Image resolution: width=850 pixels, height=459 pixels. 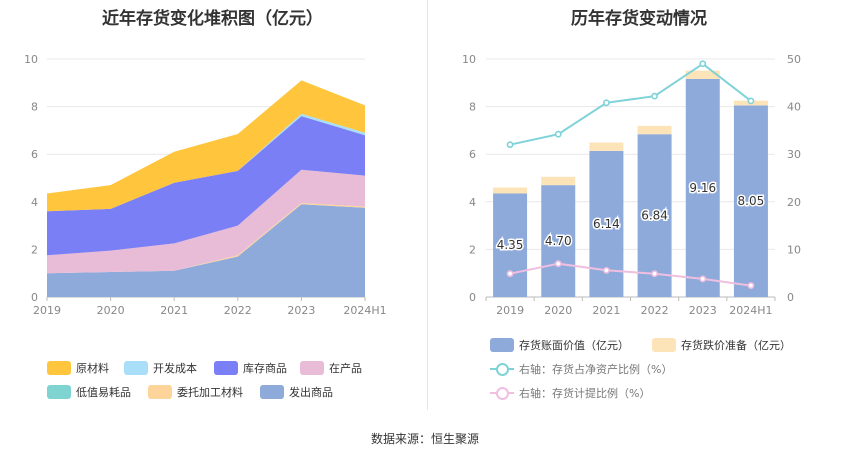 What do you see at coordinates (301, 310) in the screenshot?
I see `left-x-tick-label: 2023` at bounding box center [301, 310].